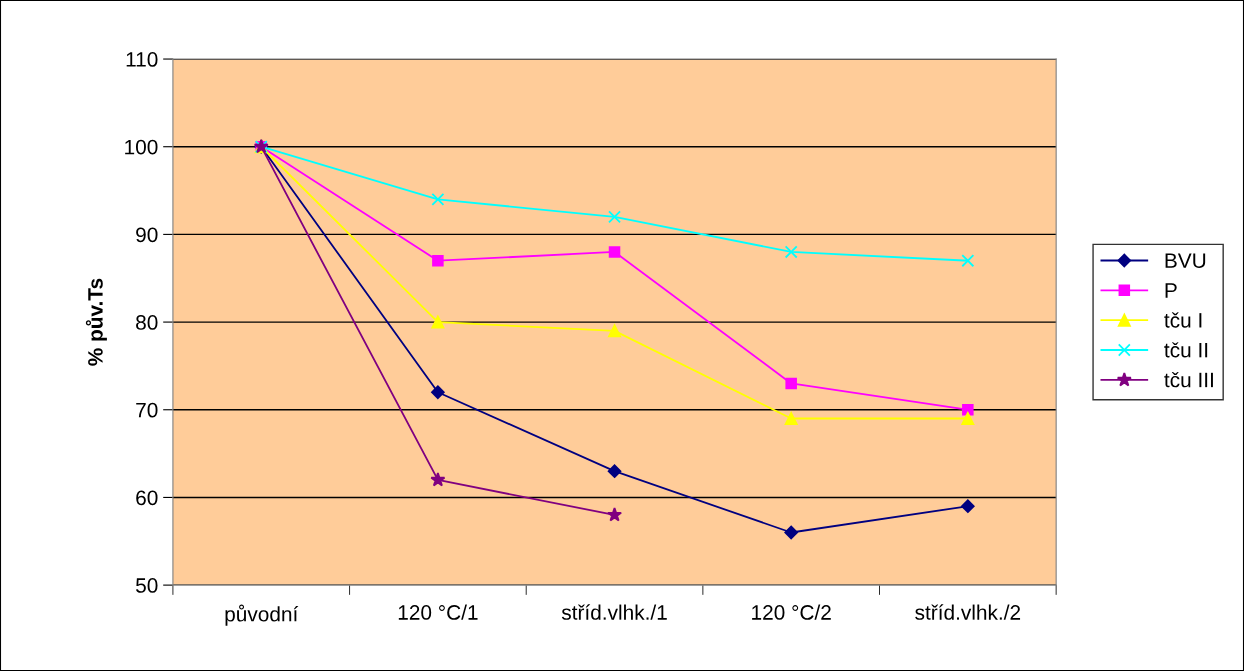 Image resolution: width=1244 pixels, height=671 pixels. Describe the element at coordinates (1186, 350) in the screenshot. I see `legend-label: tču II` at that location.